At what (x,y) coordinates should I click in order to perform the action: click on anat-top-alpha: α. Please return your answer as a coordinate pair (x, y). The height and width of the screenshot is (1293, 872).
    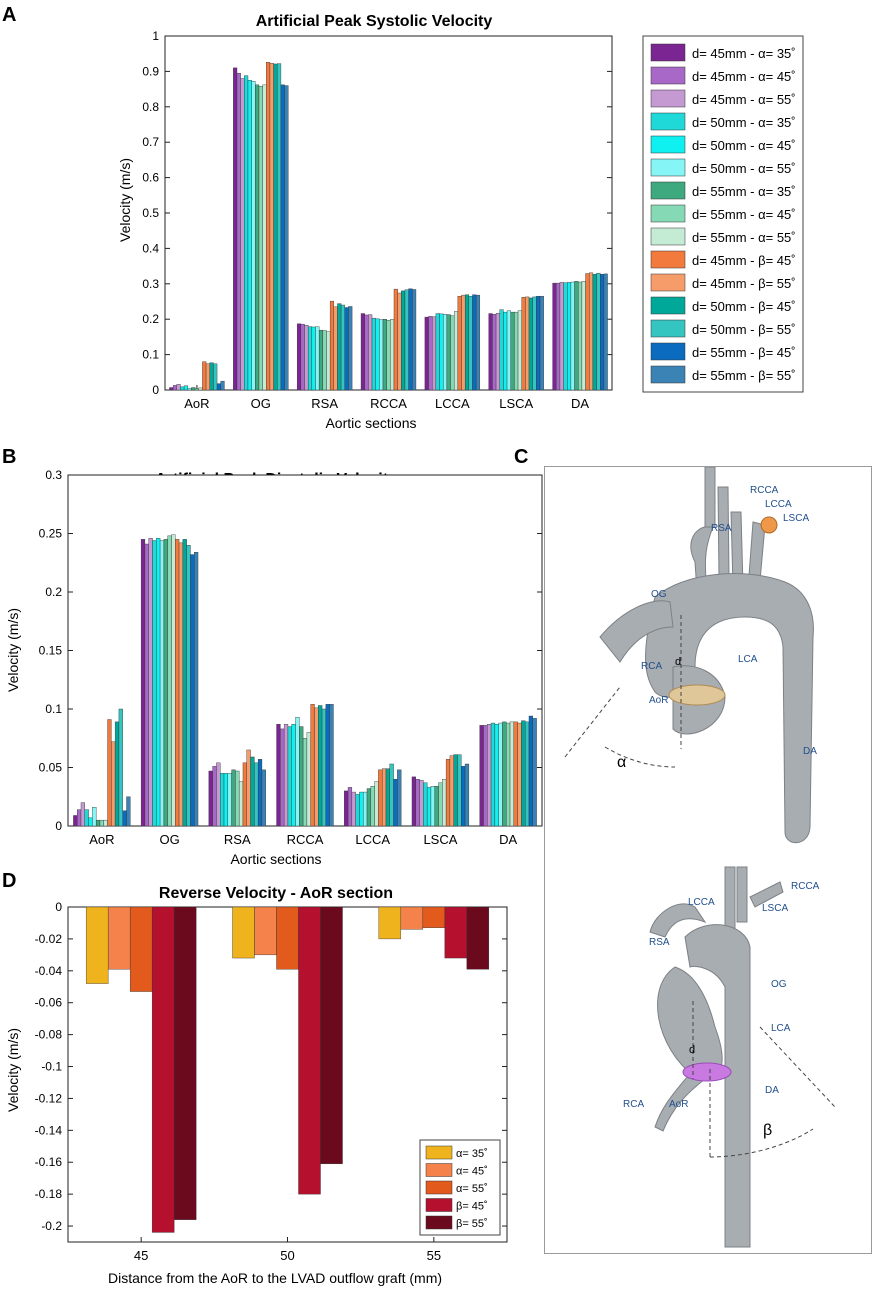
    Looking at the image, I should click on (621, 762).